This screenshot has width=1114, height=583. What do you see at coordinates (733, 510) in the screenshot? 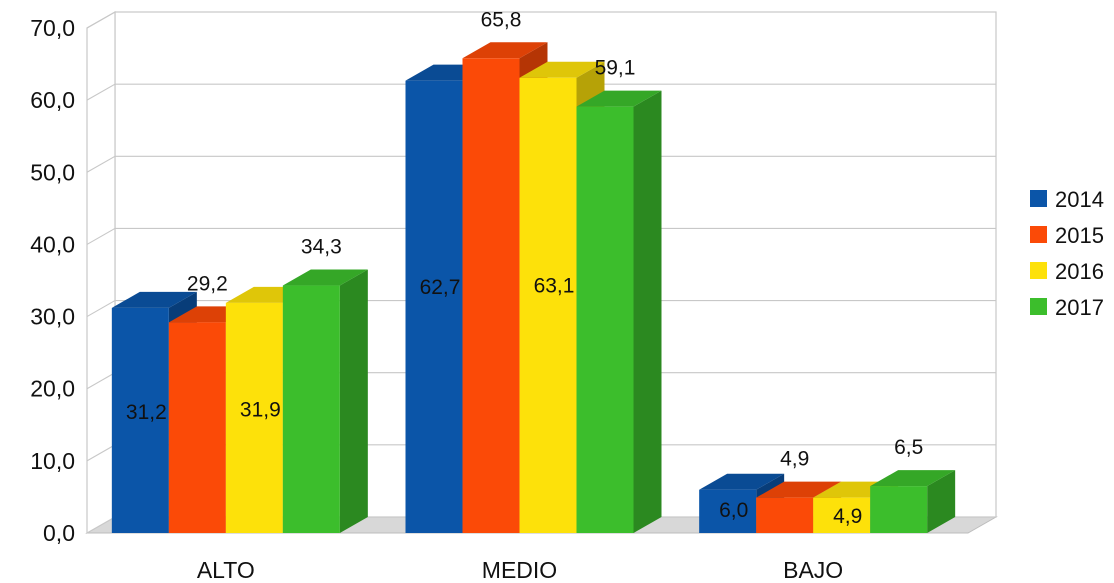
I see `data-label: 6,0` at bounding box center [733, 510].